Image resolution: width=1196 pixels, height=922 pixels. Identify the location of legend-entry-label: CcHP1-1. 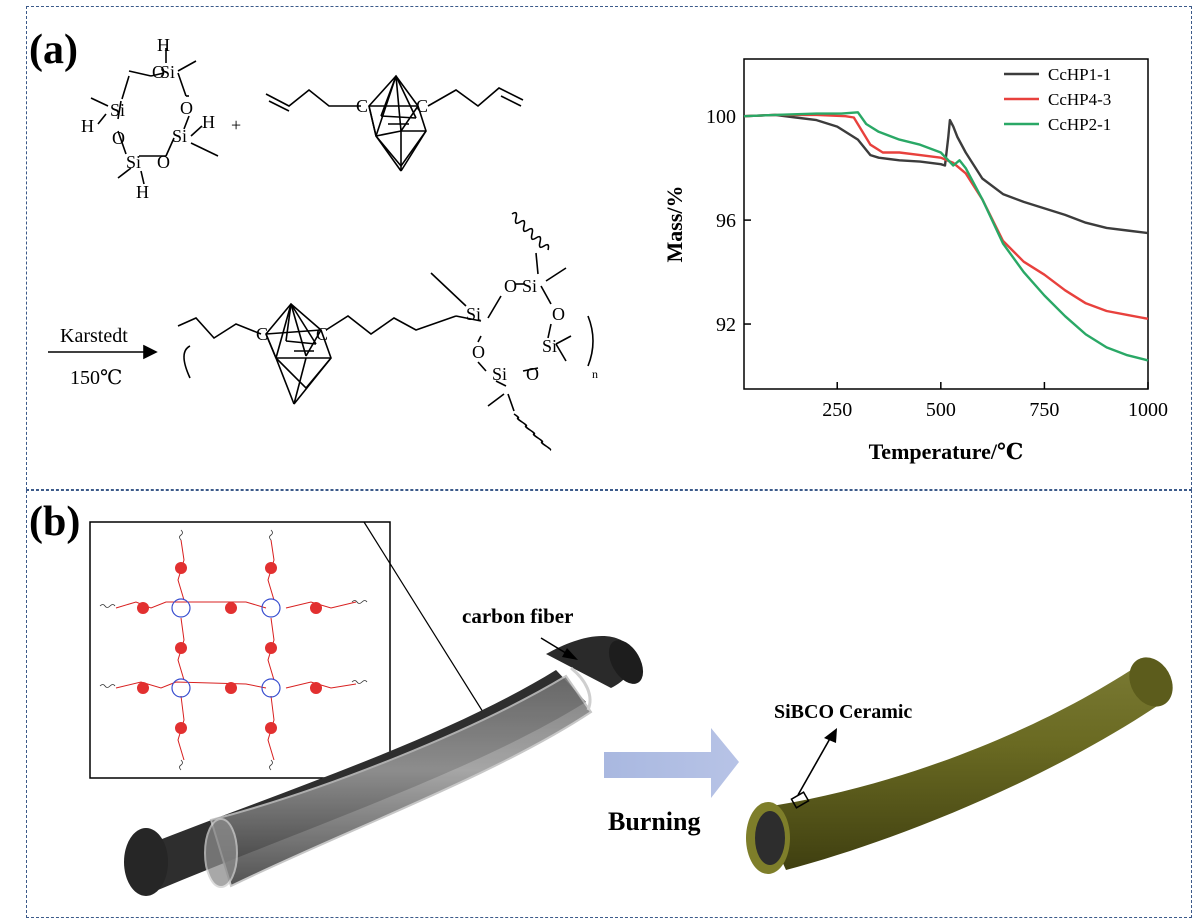
(1079, 74).